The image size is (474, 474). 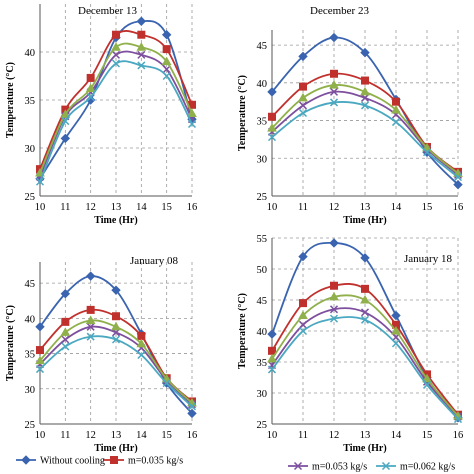 I want to click on chart-title: January 08, so click(x=154, y=261).